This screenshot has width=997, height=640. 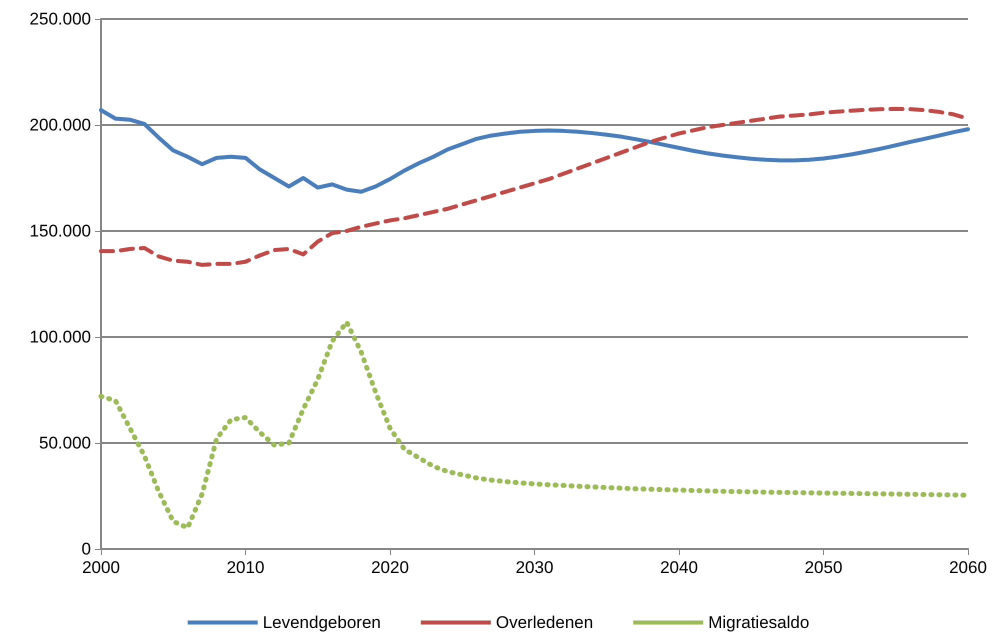 What do you see at coordinates (759, 622) in the screenshot?
I see `legend-label: Migratiesaldo` at bounding box center [759, 622].